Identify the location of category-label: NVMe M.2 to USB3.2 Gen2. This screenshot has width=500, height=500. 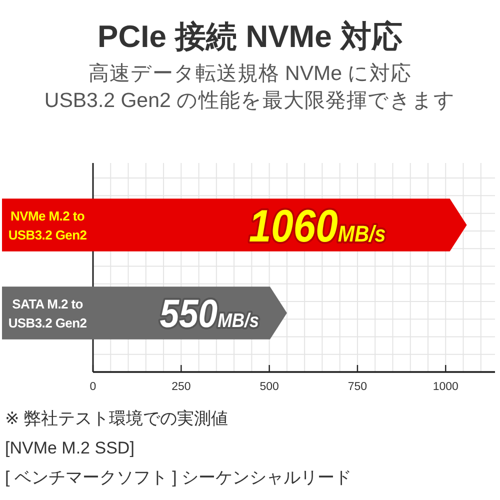
(47, 225).